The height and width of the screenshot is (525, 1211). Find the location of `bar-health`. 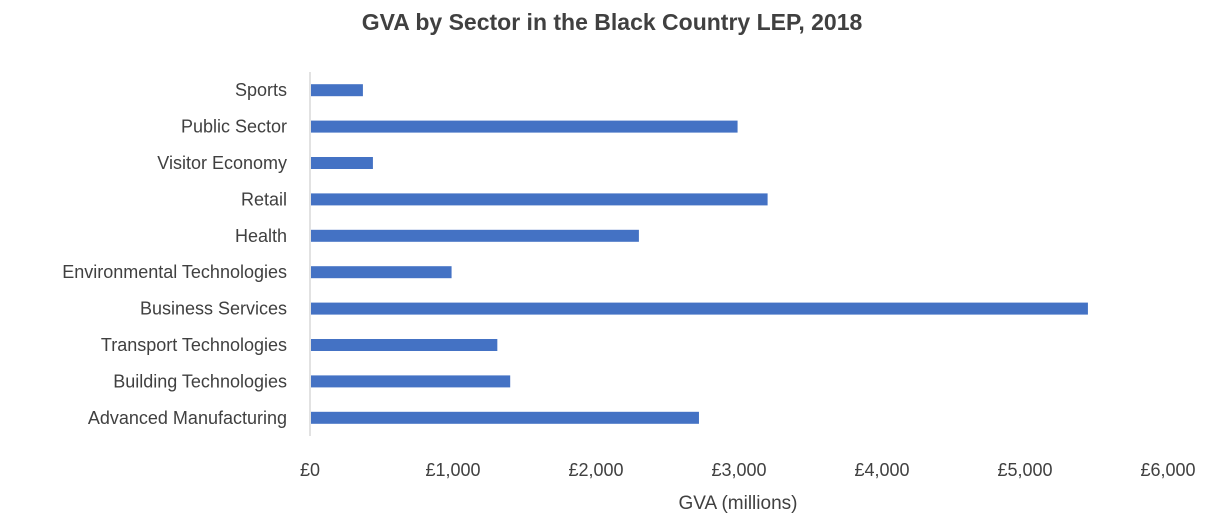

bar-health is located at coordinates (475, 235).